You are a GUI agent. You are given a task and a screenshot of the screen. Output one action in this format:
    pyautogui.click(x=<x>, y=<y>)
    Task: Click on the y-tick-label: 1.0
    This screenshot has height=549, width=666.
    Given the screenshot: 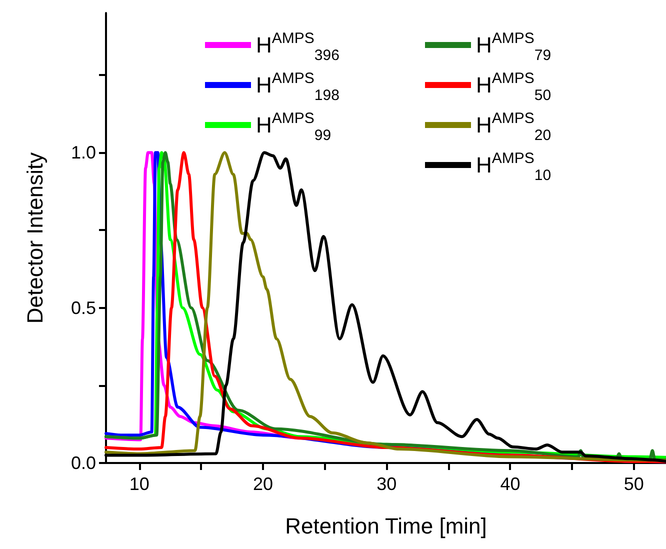 What is the action you would take?
    pyautogui.click(x=83, y=152)
    